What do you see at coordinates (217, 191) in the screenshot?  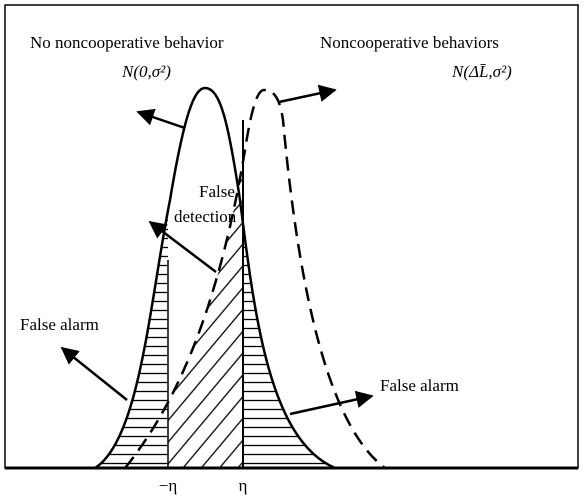 I see `label: False` at bounding box center [217, 191].